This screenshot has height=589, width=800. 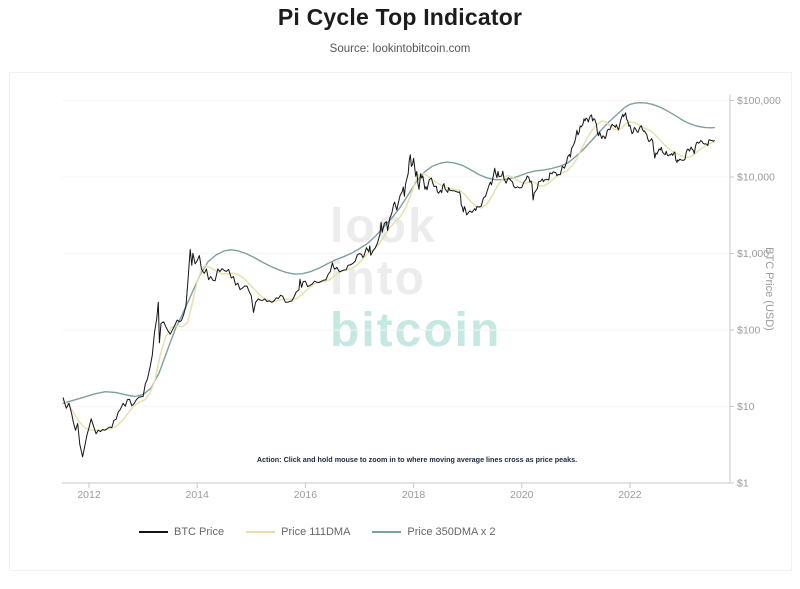 I want to click on legend-item-btc-price: BTC Price, so click(x=181, y=532).